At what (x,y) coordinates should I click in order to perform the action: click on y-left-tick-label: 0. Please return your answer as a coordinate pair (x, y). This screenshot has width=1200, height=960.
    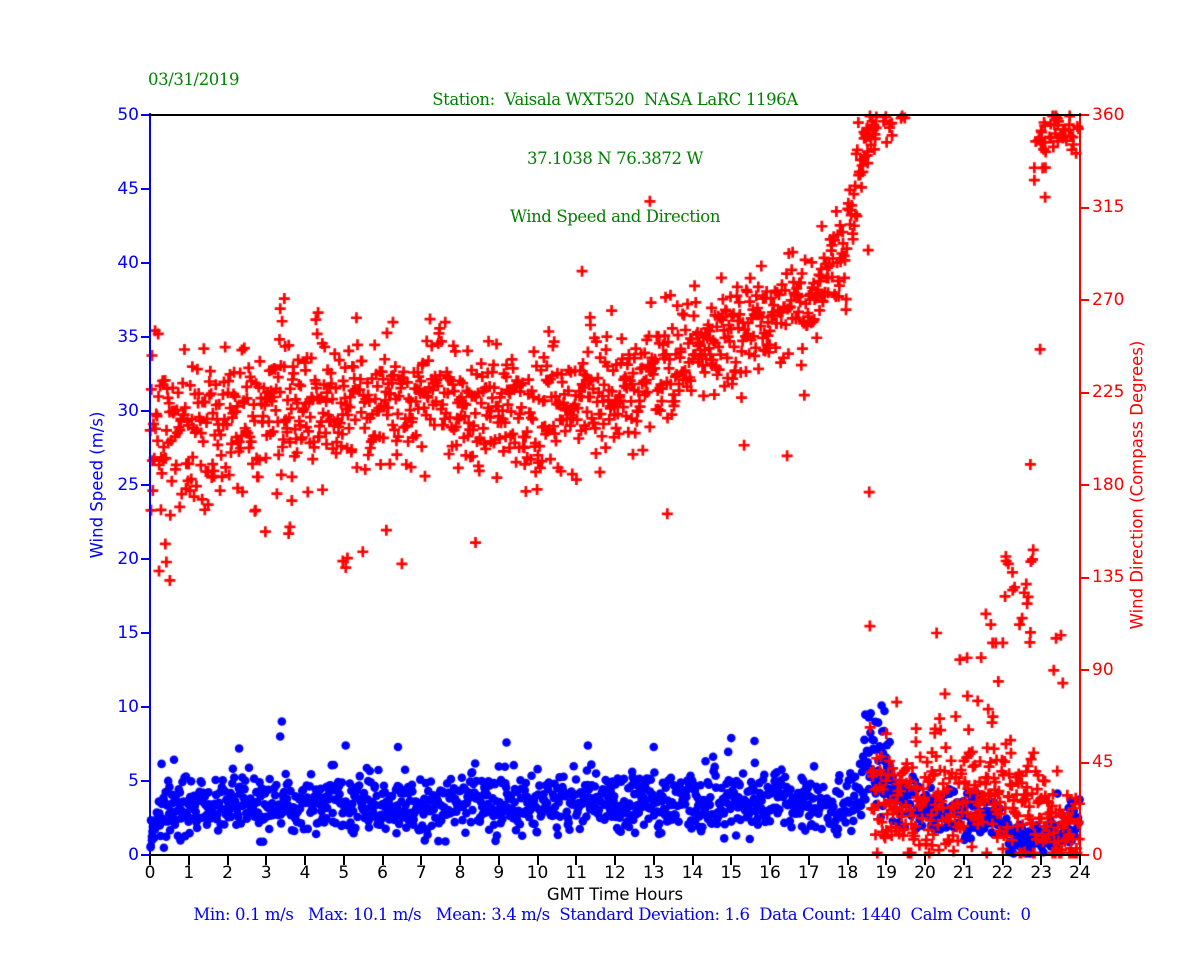
    Looking at the image, I should click on (133, 854).